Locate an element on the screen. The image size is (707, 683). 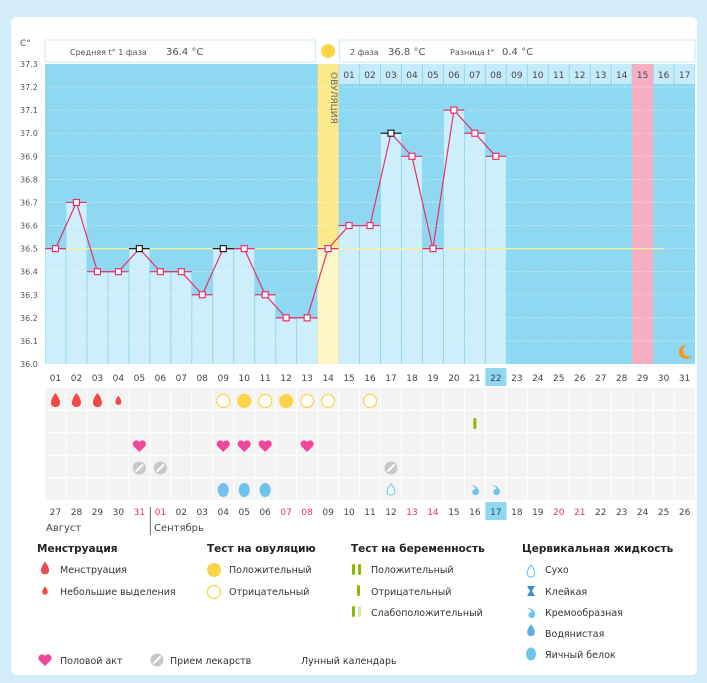
calendar-date-label: 06 is located at coordinates (265, 513).